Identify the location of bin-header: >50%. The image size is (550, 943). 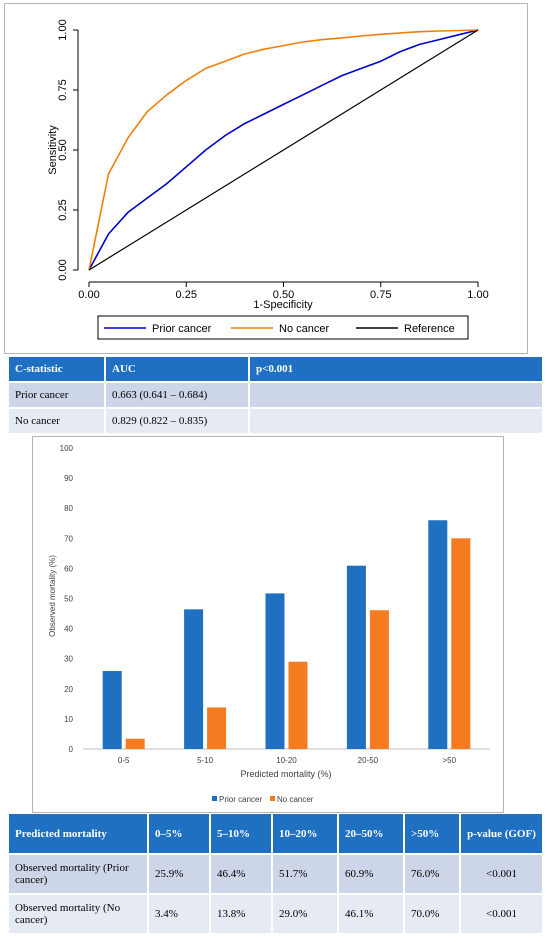
(431, 833).